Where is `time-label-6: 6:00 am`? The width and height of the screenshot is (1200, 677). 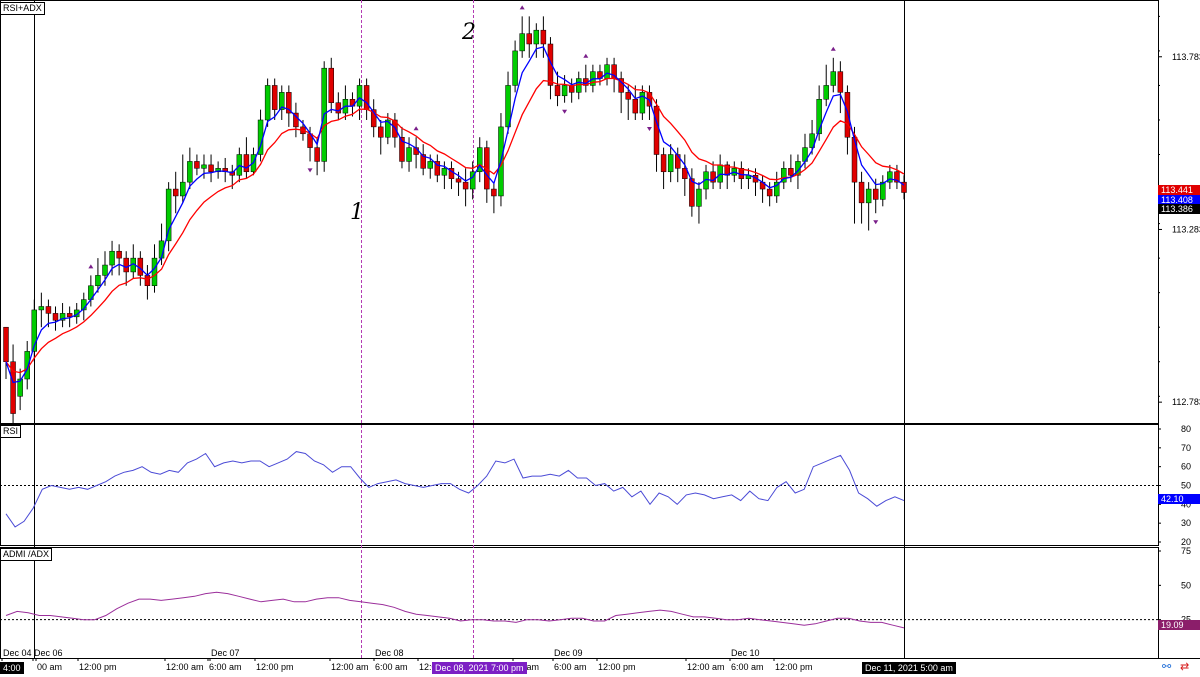 time-label-6: 6:00 am is located at coordinates (225, 667).